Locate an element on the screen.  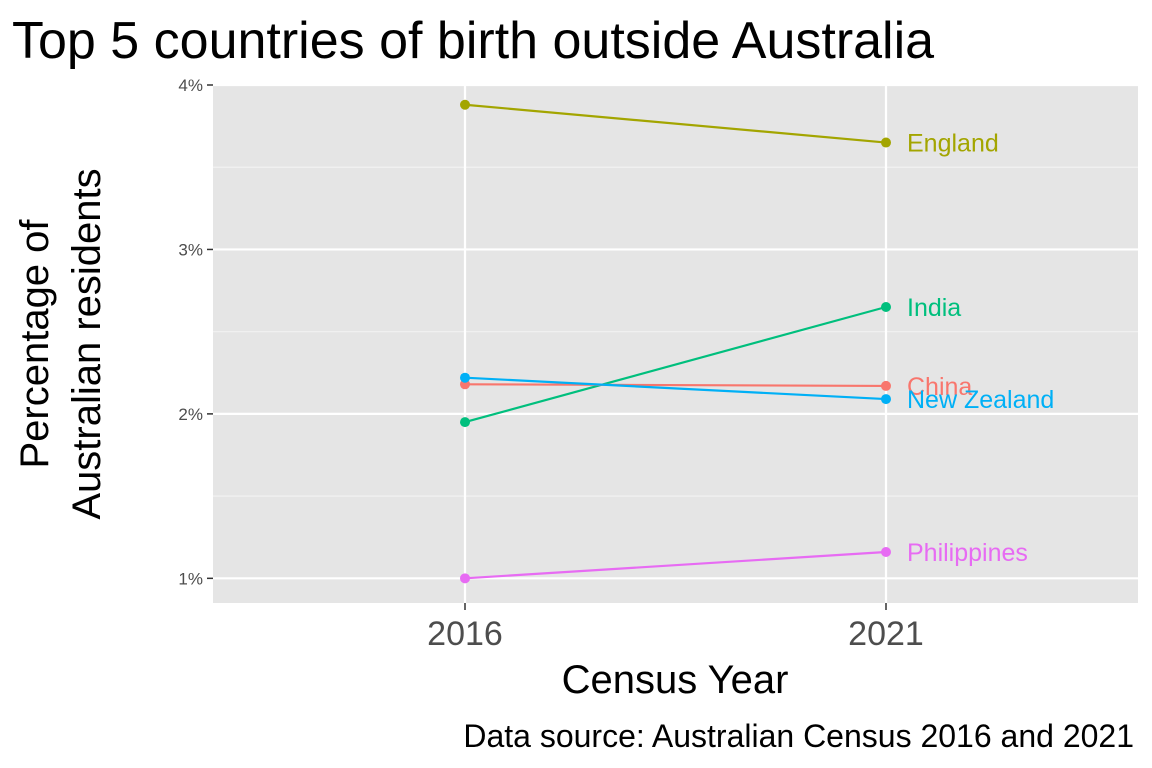
data-point-china-2021 is located at coordinates (886, 385).